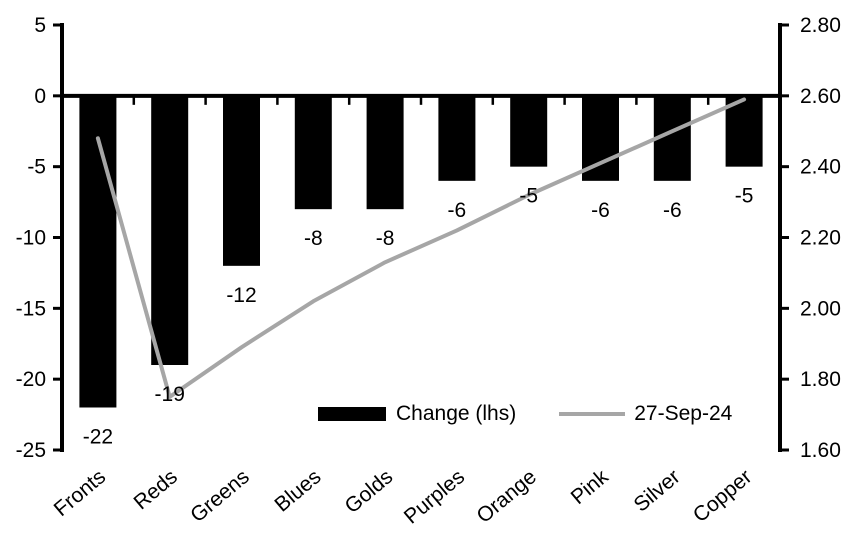  What do you see at coordinates (369, 491) in the screenshot?
I see `x-axis-category-label: Golds` at bounding box center [369, 491].